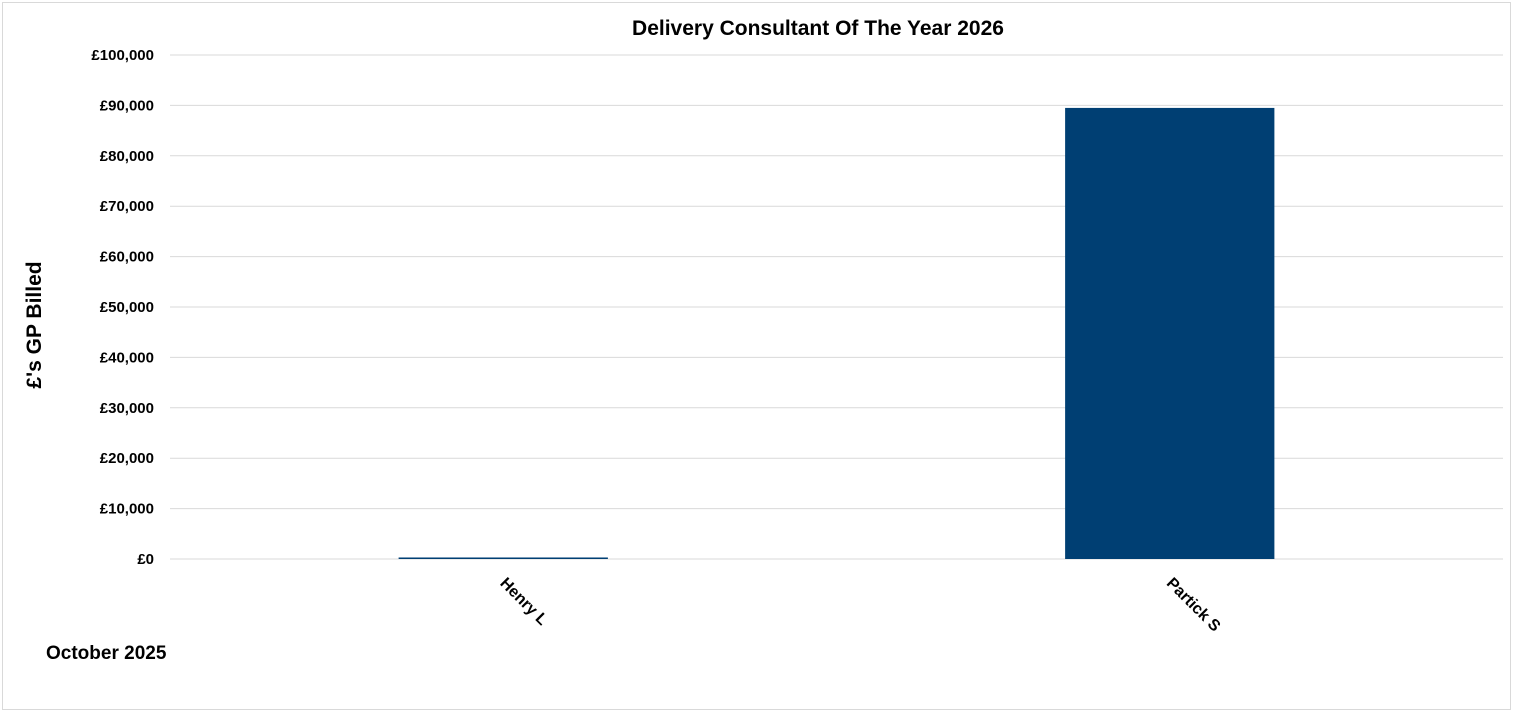 This screenshot has height=714, width=1515. I want to click on y-tick-label: £40,000, so click(127, 357).